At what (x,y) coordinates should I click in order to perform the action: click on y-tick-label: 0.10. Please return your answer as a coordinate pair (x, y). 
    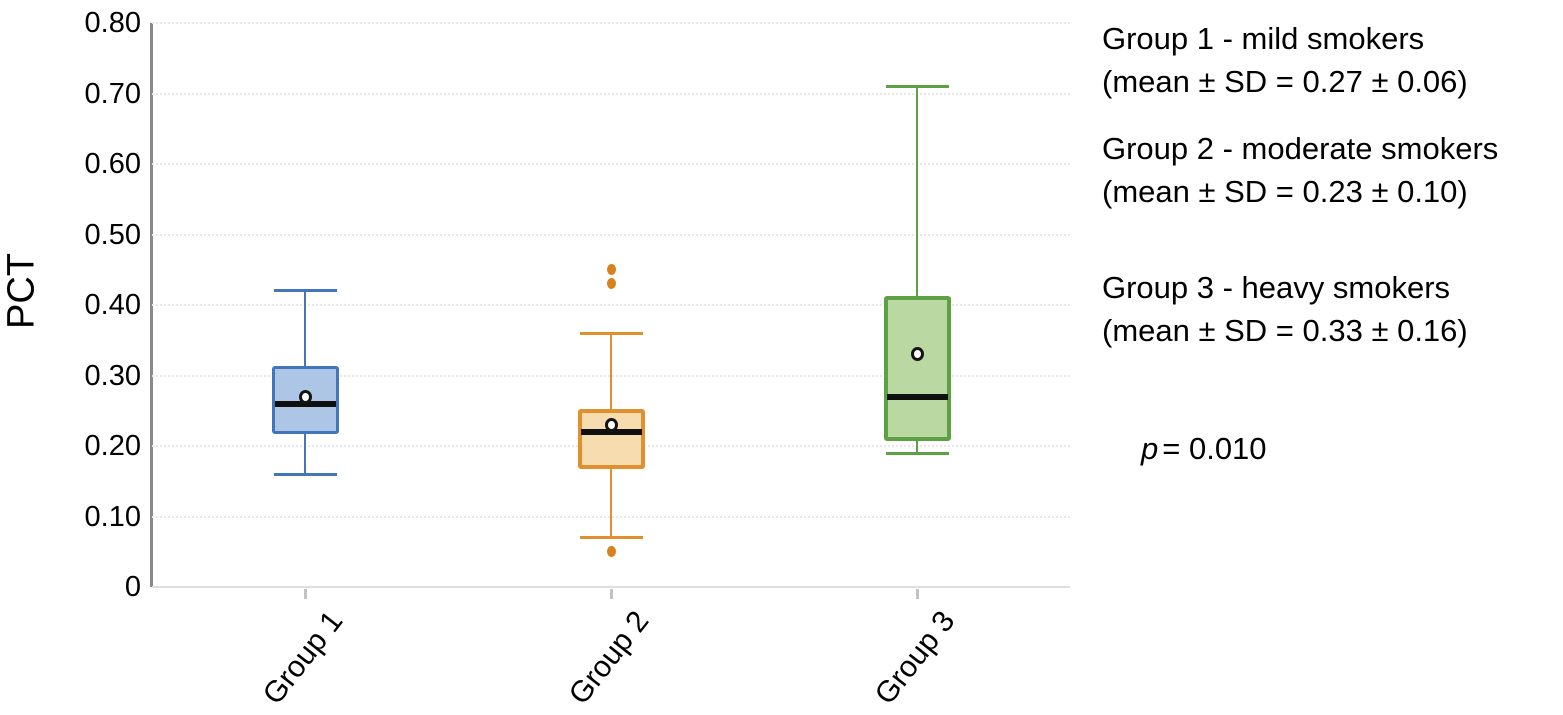
    Looking at the image, I should click on (112, 516).